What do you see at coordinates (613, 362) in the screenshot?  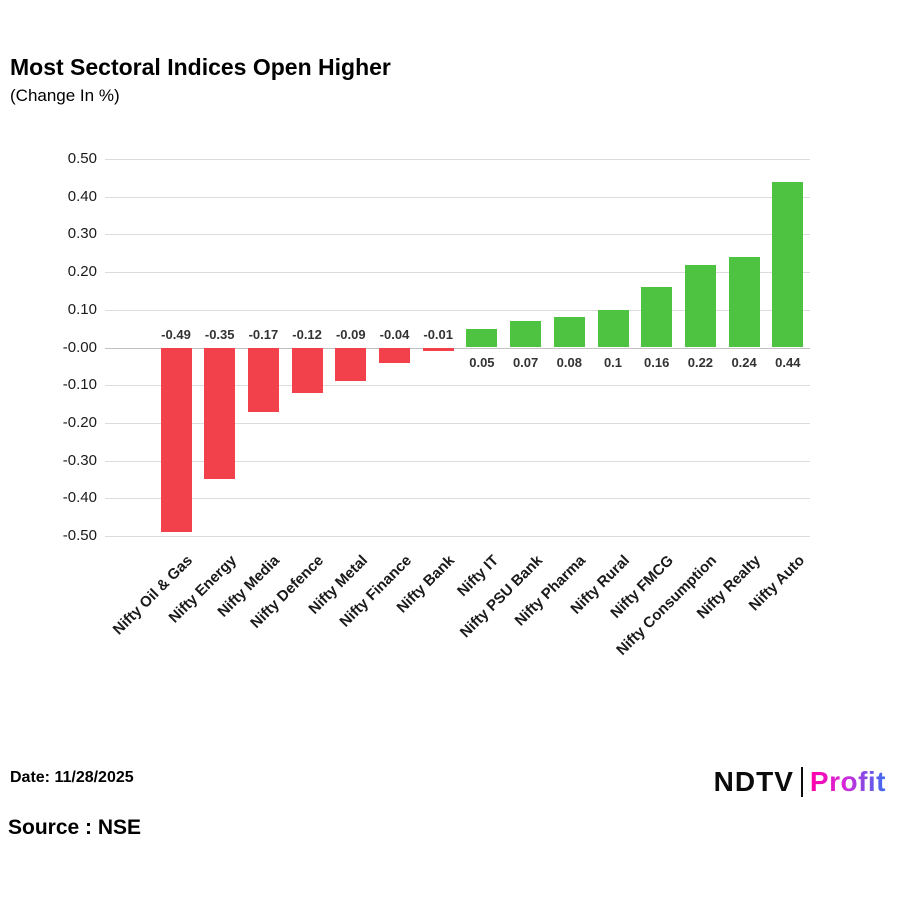 I see `bar-value-label: 0.1` at bounding box center [613, 362].